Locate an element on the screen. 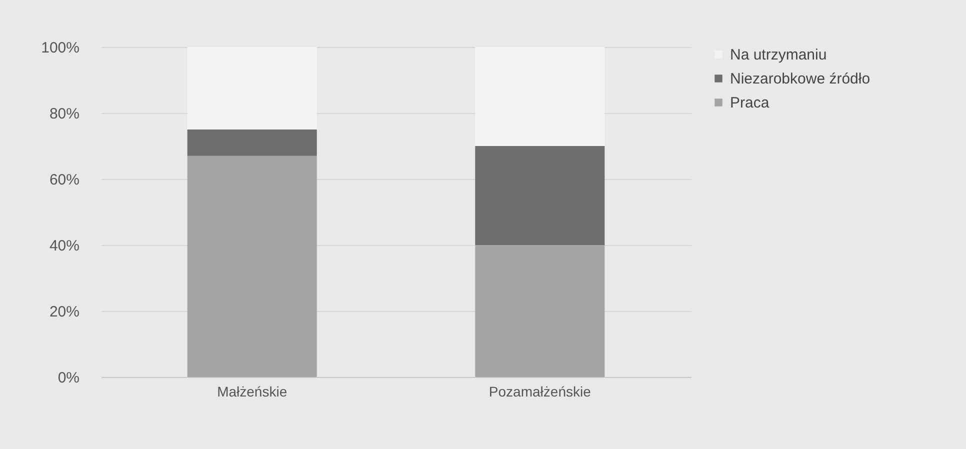 This screenshot has height=449, width=966. y-tick-label: 100% is located at coordinates (60, 48).